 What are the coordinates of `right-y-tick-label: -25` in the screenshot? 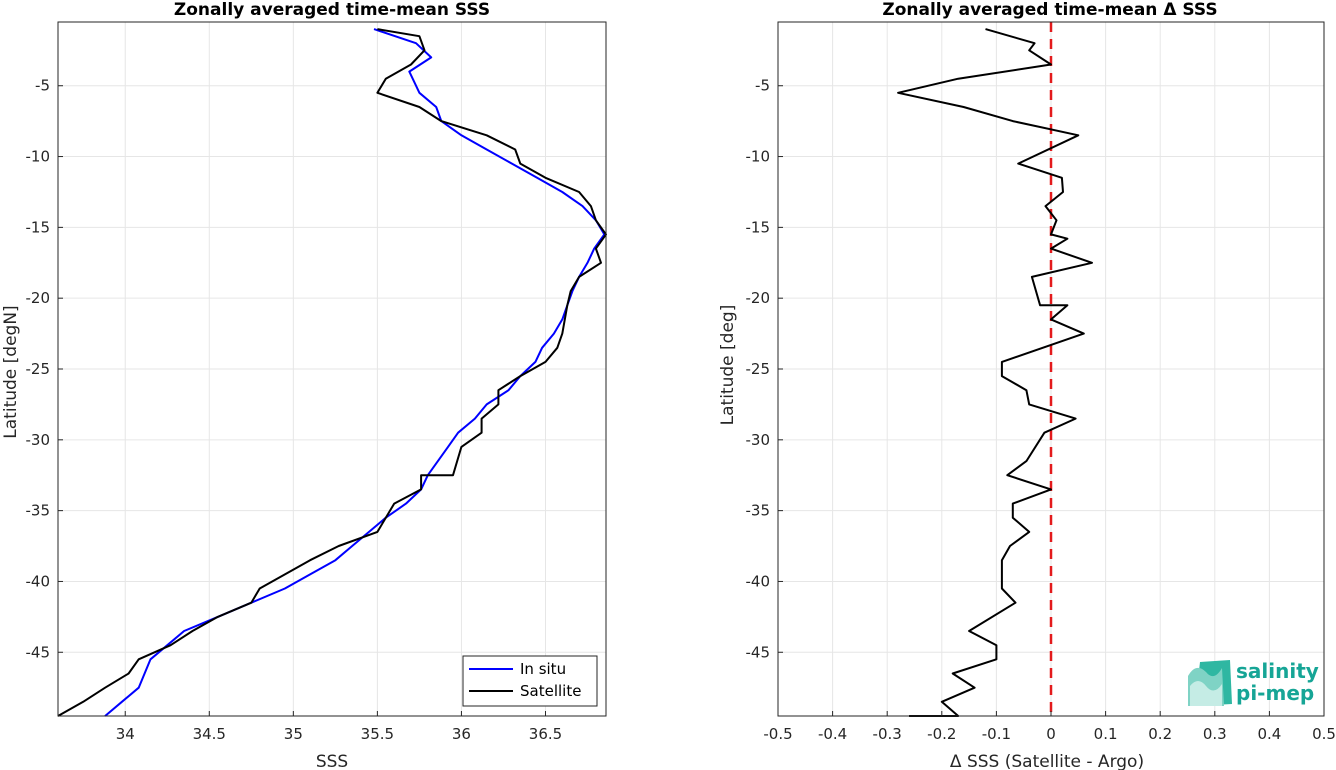 It's located at (758, 369).